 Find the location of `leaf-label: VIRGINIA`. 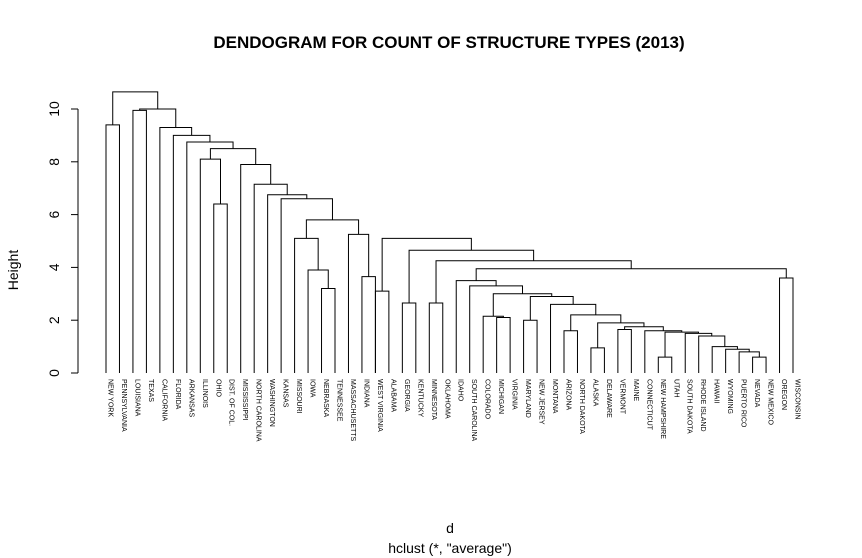

leaf-label: VIRGINIA is located at coordinates (514, 394).